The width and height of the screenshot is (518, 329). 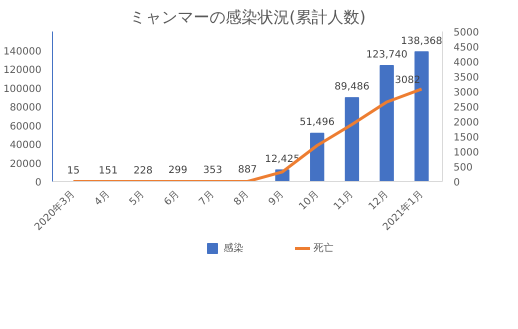 I want to click on y-tick-label: 140000, so click(x=22, y=52).